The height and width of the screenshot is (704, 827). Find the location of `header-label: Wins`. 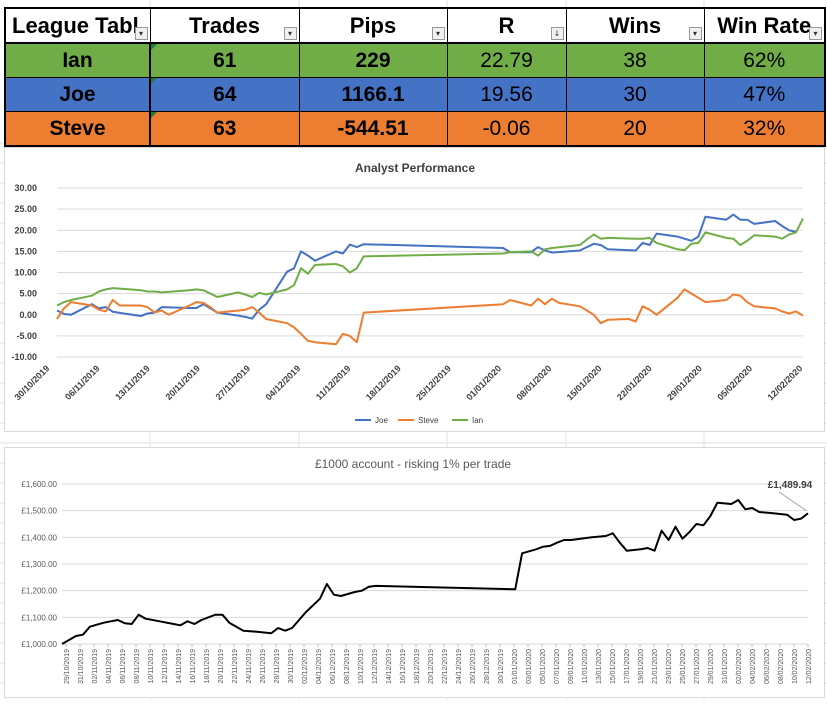

header-label: Wins is located at coordinates (635, 25).